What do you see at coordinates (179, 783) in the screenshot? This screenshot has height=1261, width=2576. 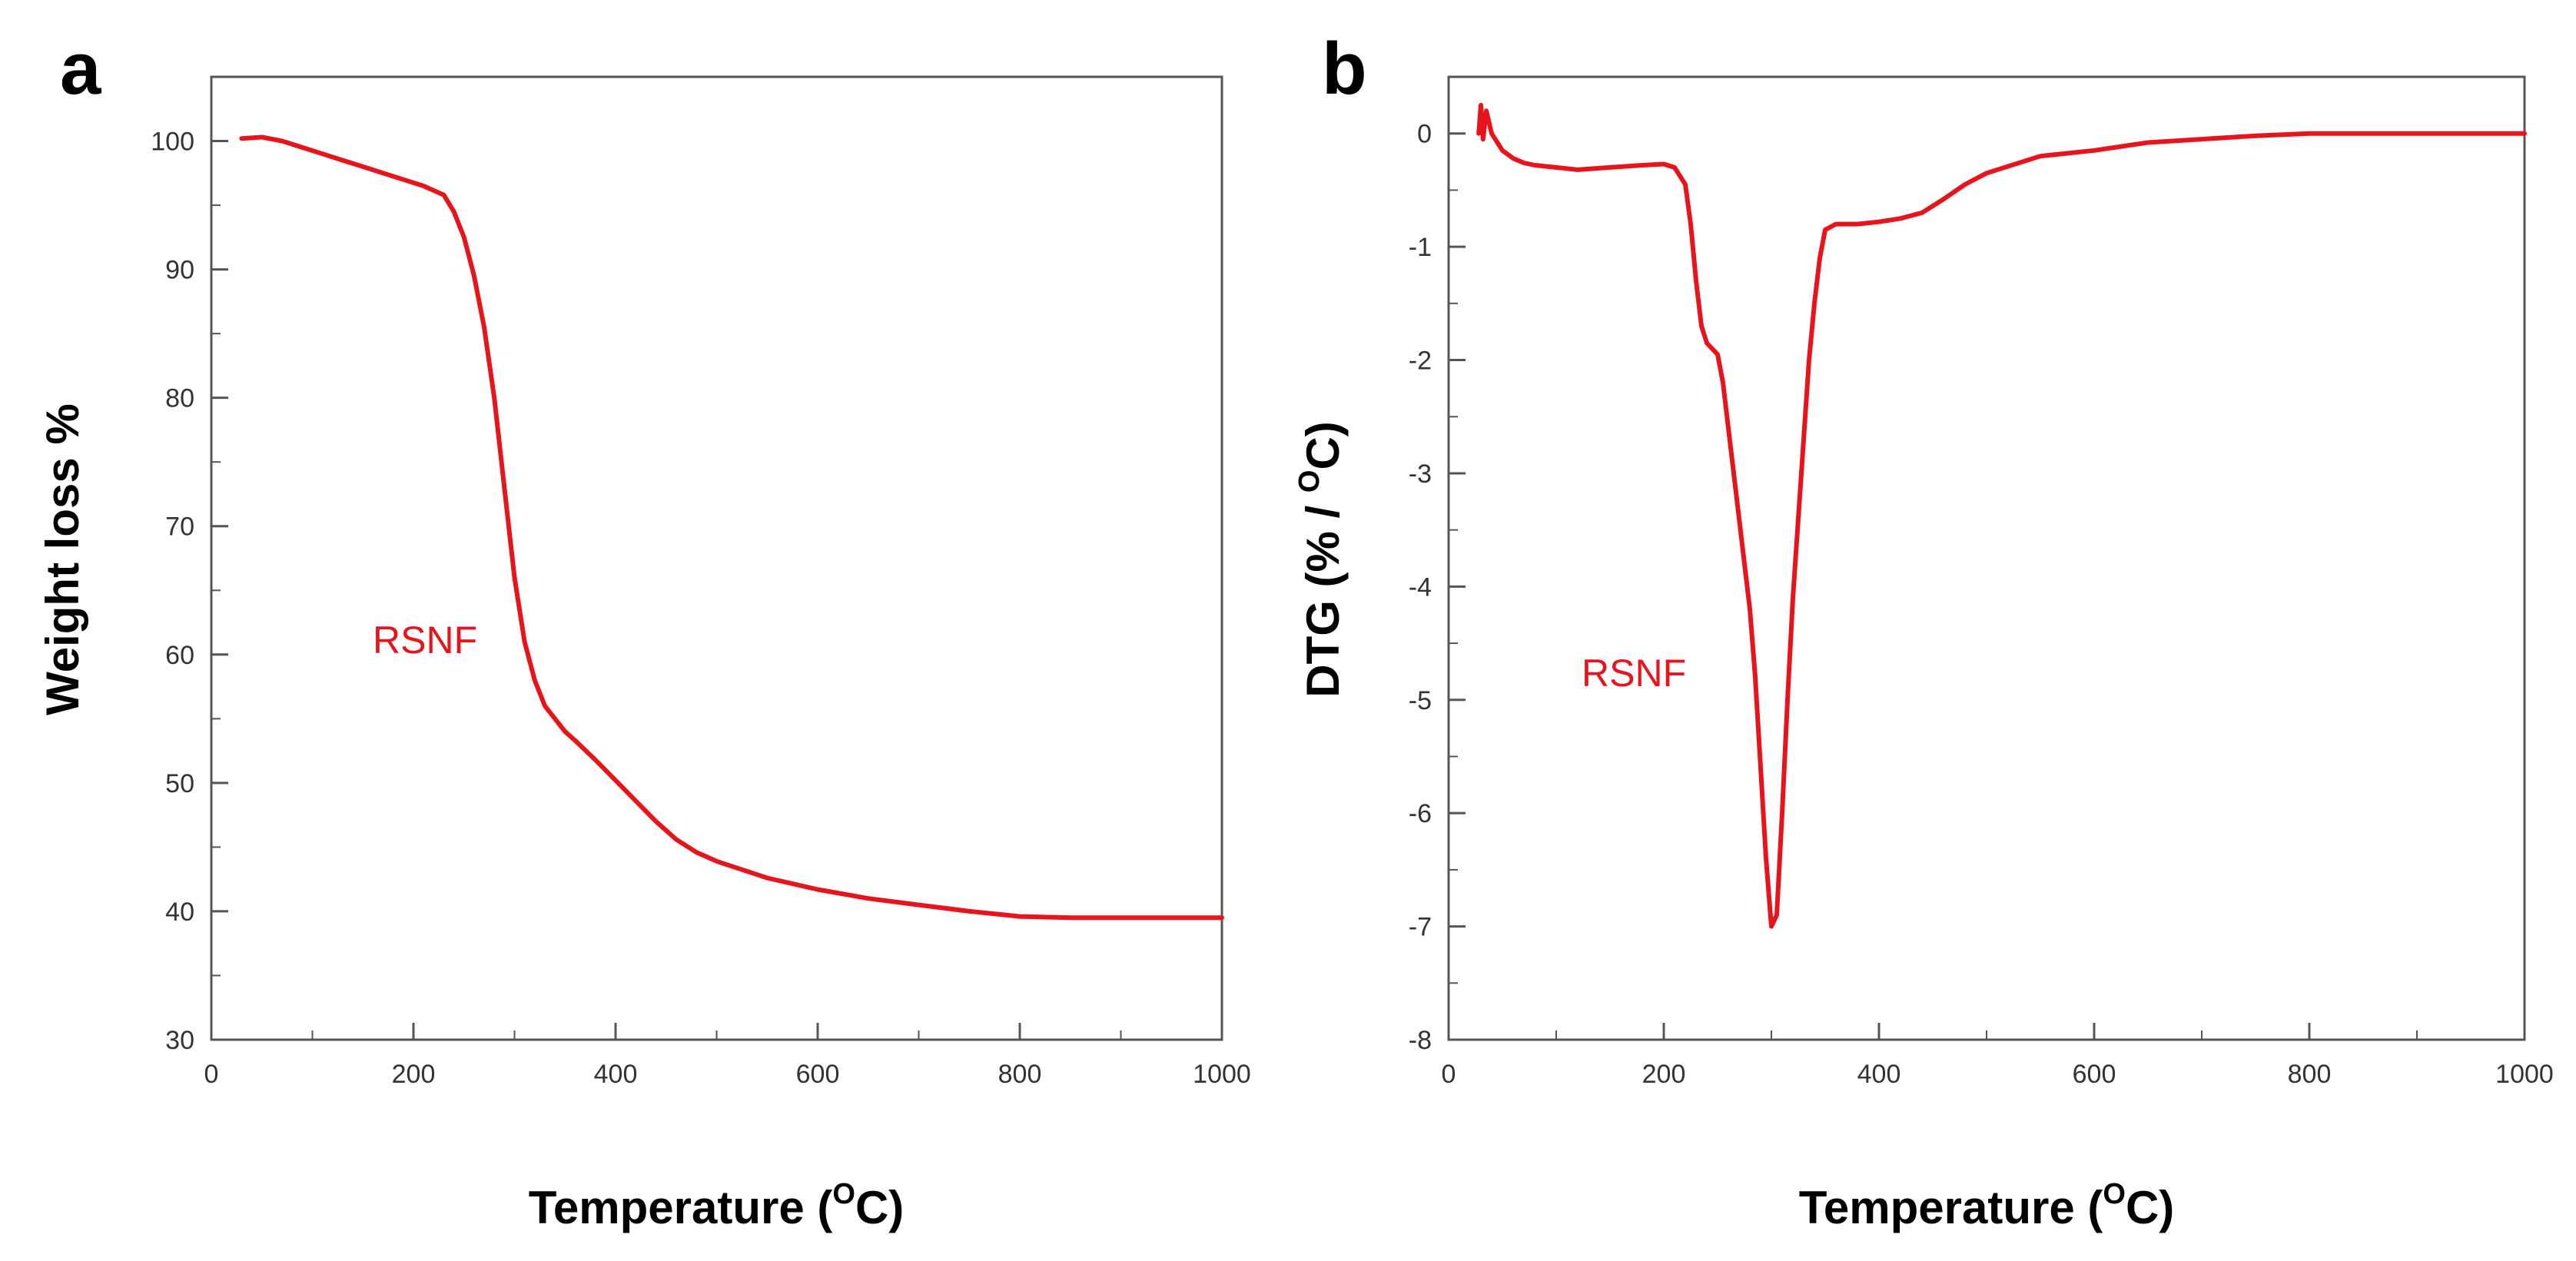 I see `panel-a-y-tick-label: 50` at bounding box center [179, 783].